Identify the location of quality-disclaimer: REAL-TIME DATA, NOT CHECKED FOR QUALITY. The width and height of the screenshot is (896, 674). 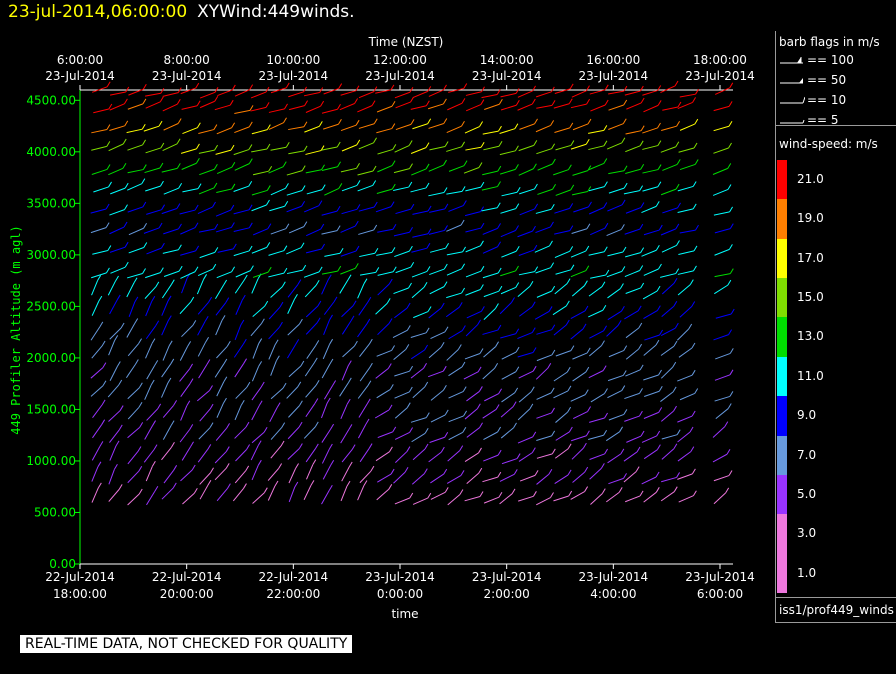
(186, 644).